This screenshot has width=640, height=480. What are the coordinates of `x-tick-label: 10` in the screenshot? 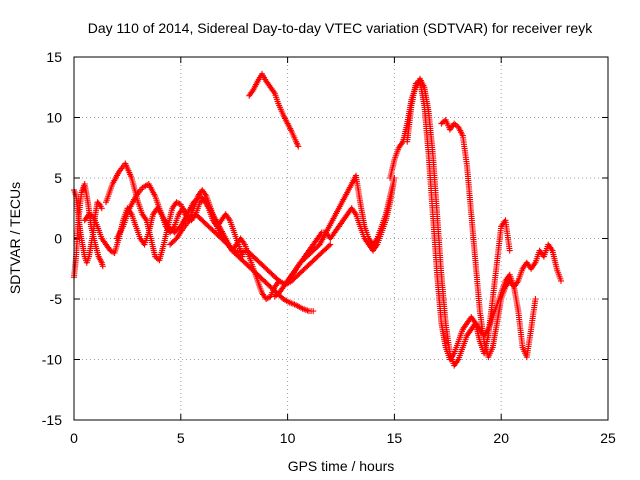 It's located at (288, 438).